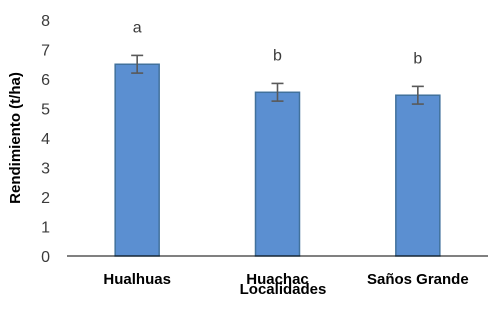  What do you see at coordinates (418, 279) in the screenshot?
I see `x-category-label: Saños Grande` at bounding box center [418, 279].